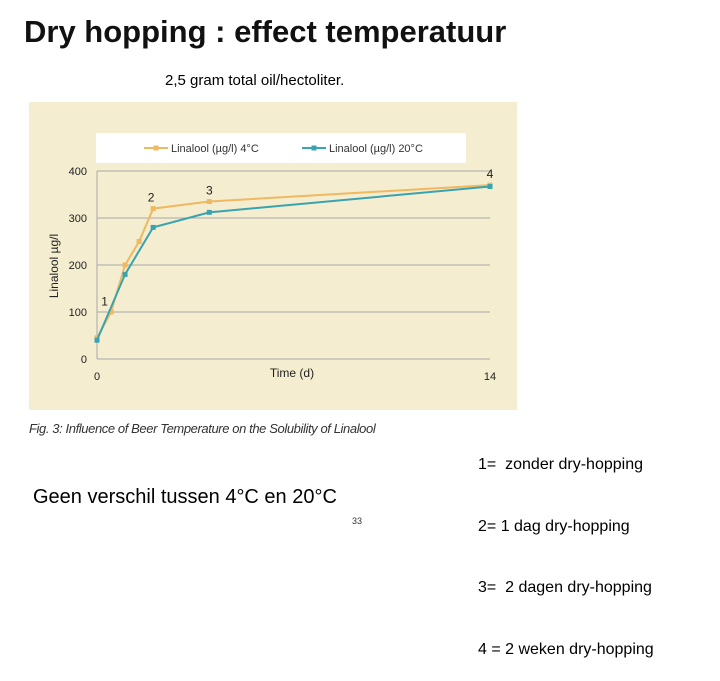 The width and height of the screenshot is (720, 681). What do you see at coordinates (560, 464) in the screenshot?
I see `note-item: 1= zonder dry-hopping` at bounding box center [560, 464].